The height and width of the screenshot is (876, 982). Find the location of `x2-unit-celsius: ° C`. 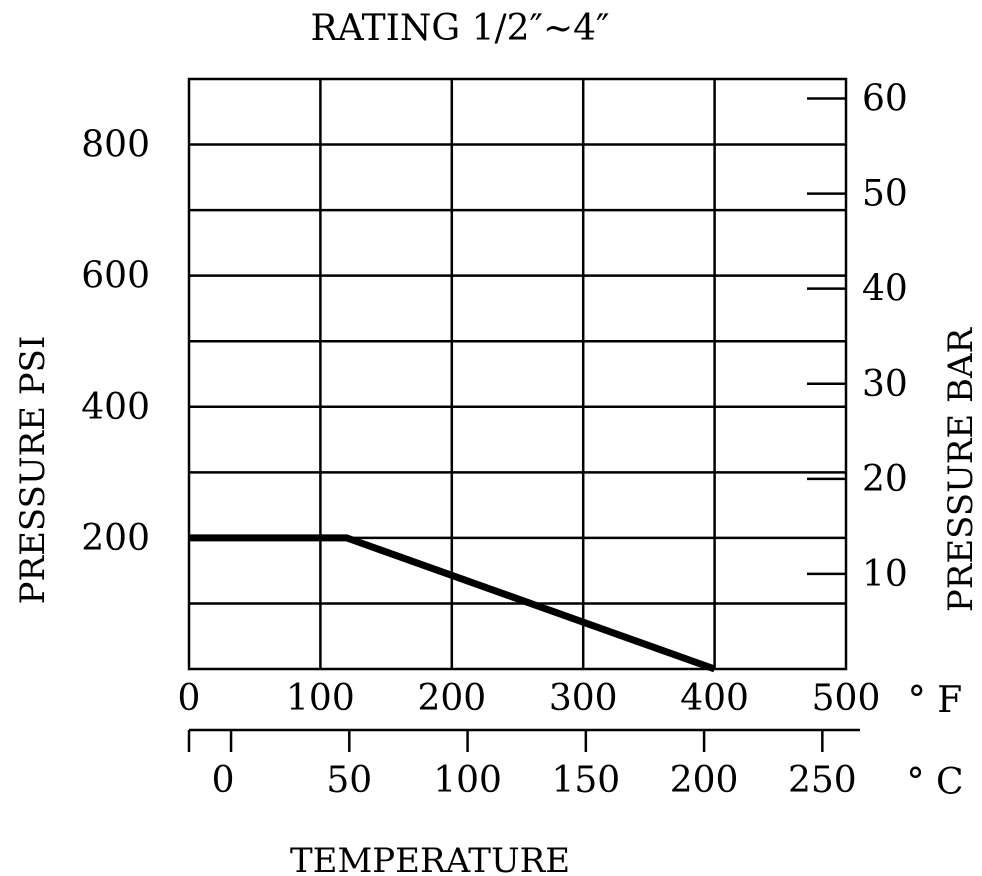

x2-unit-celsius: ° C is located at coordinates (935, 782).